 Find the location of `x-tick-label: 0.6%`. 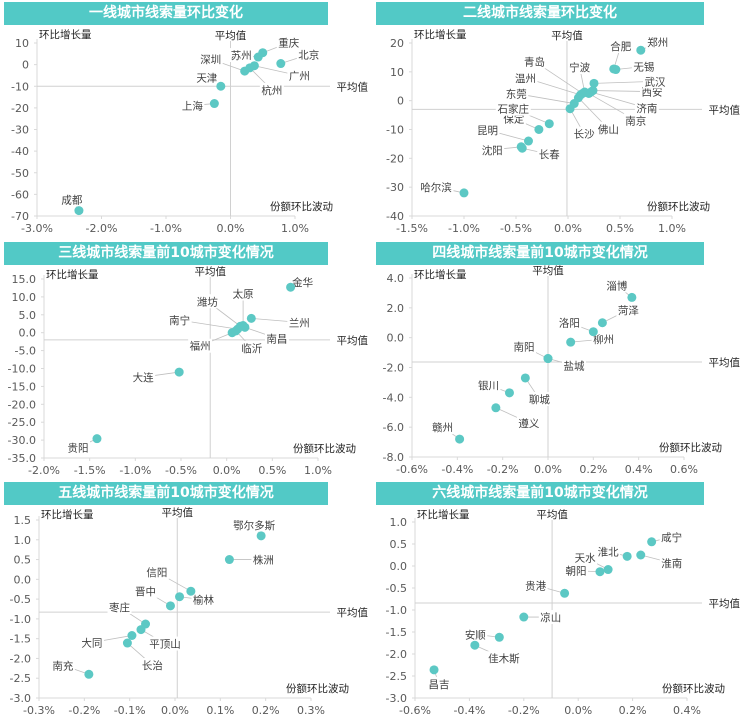

x-tick-label: 0.6% is located at coordinates (684, 469).